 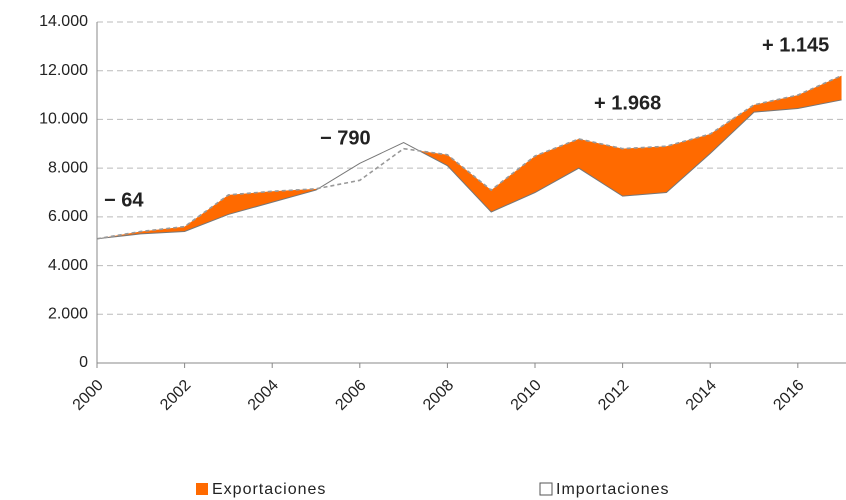 What do you see at coordinates (269, 489) in the screenshot?
I see `legend-label: Exportaciones` at bounding box center [269, 489].